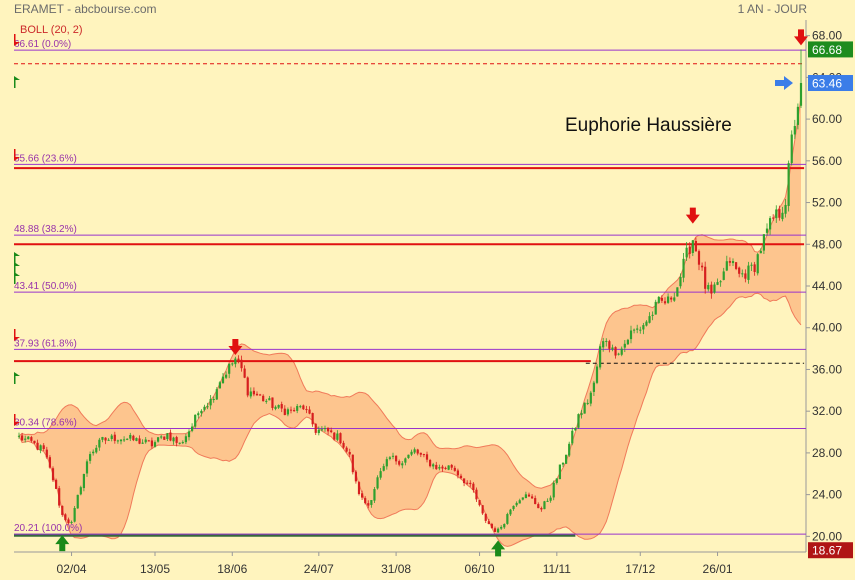  I want to click on fib-label: 66.61 (0.0%), so click(42, 44).